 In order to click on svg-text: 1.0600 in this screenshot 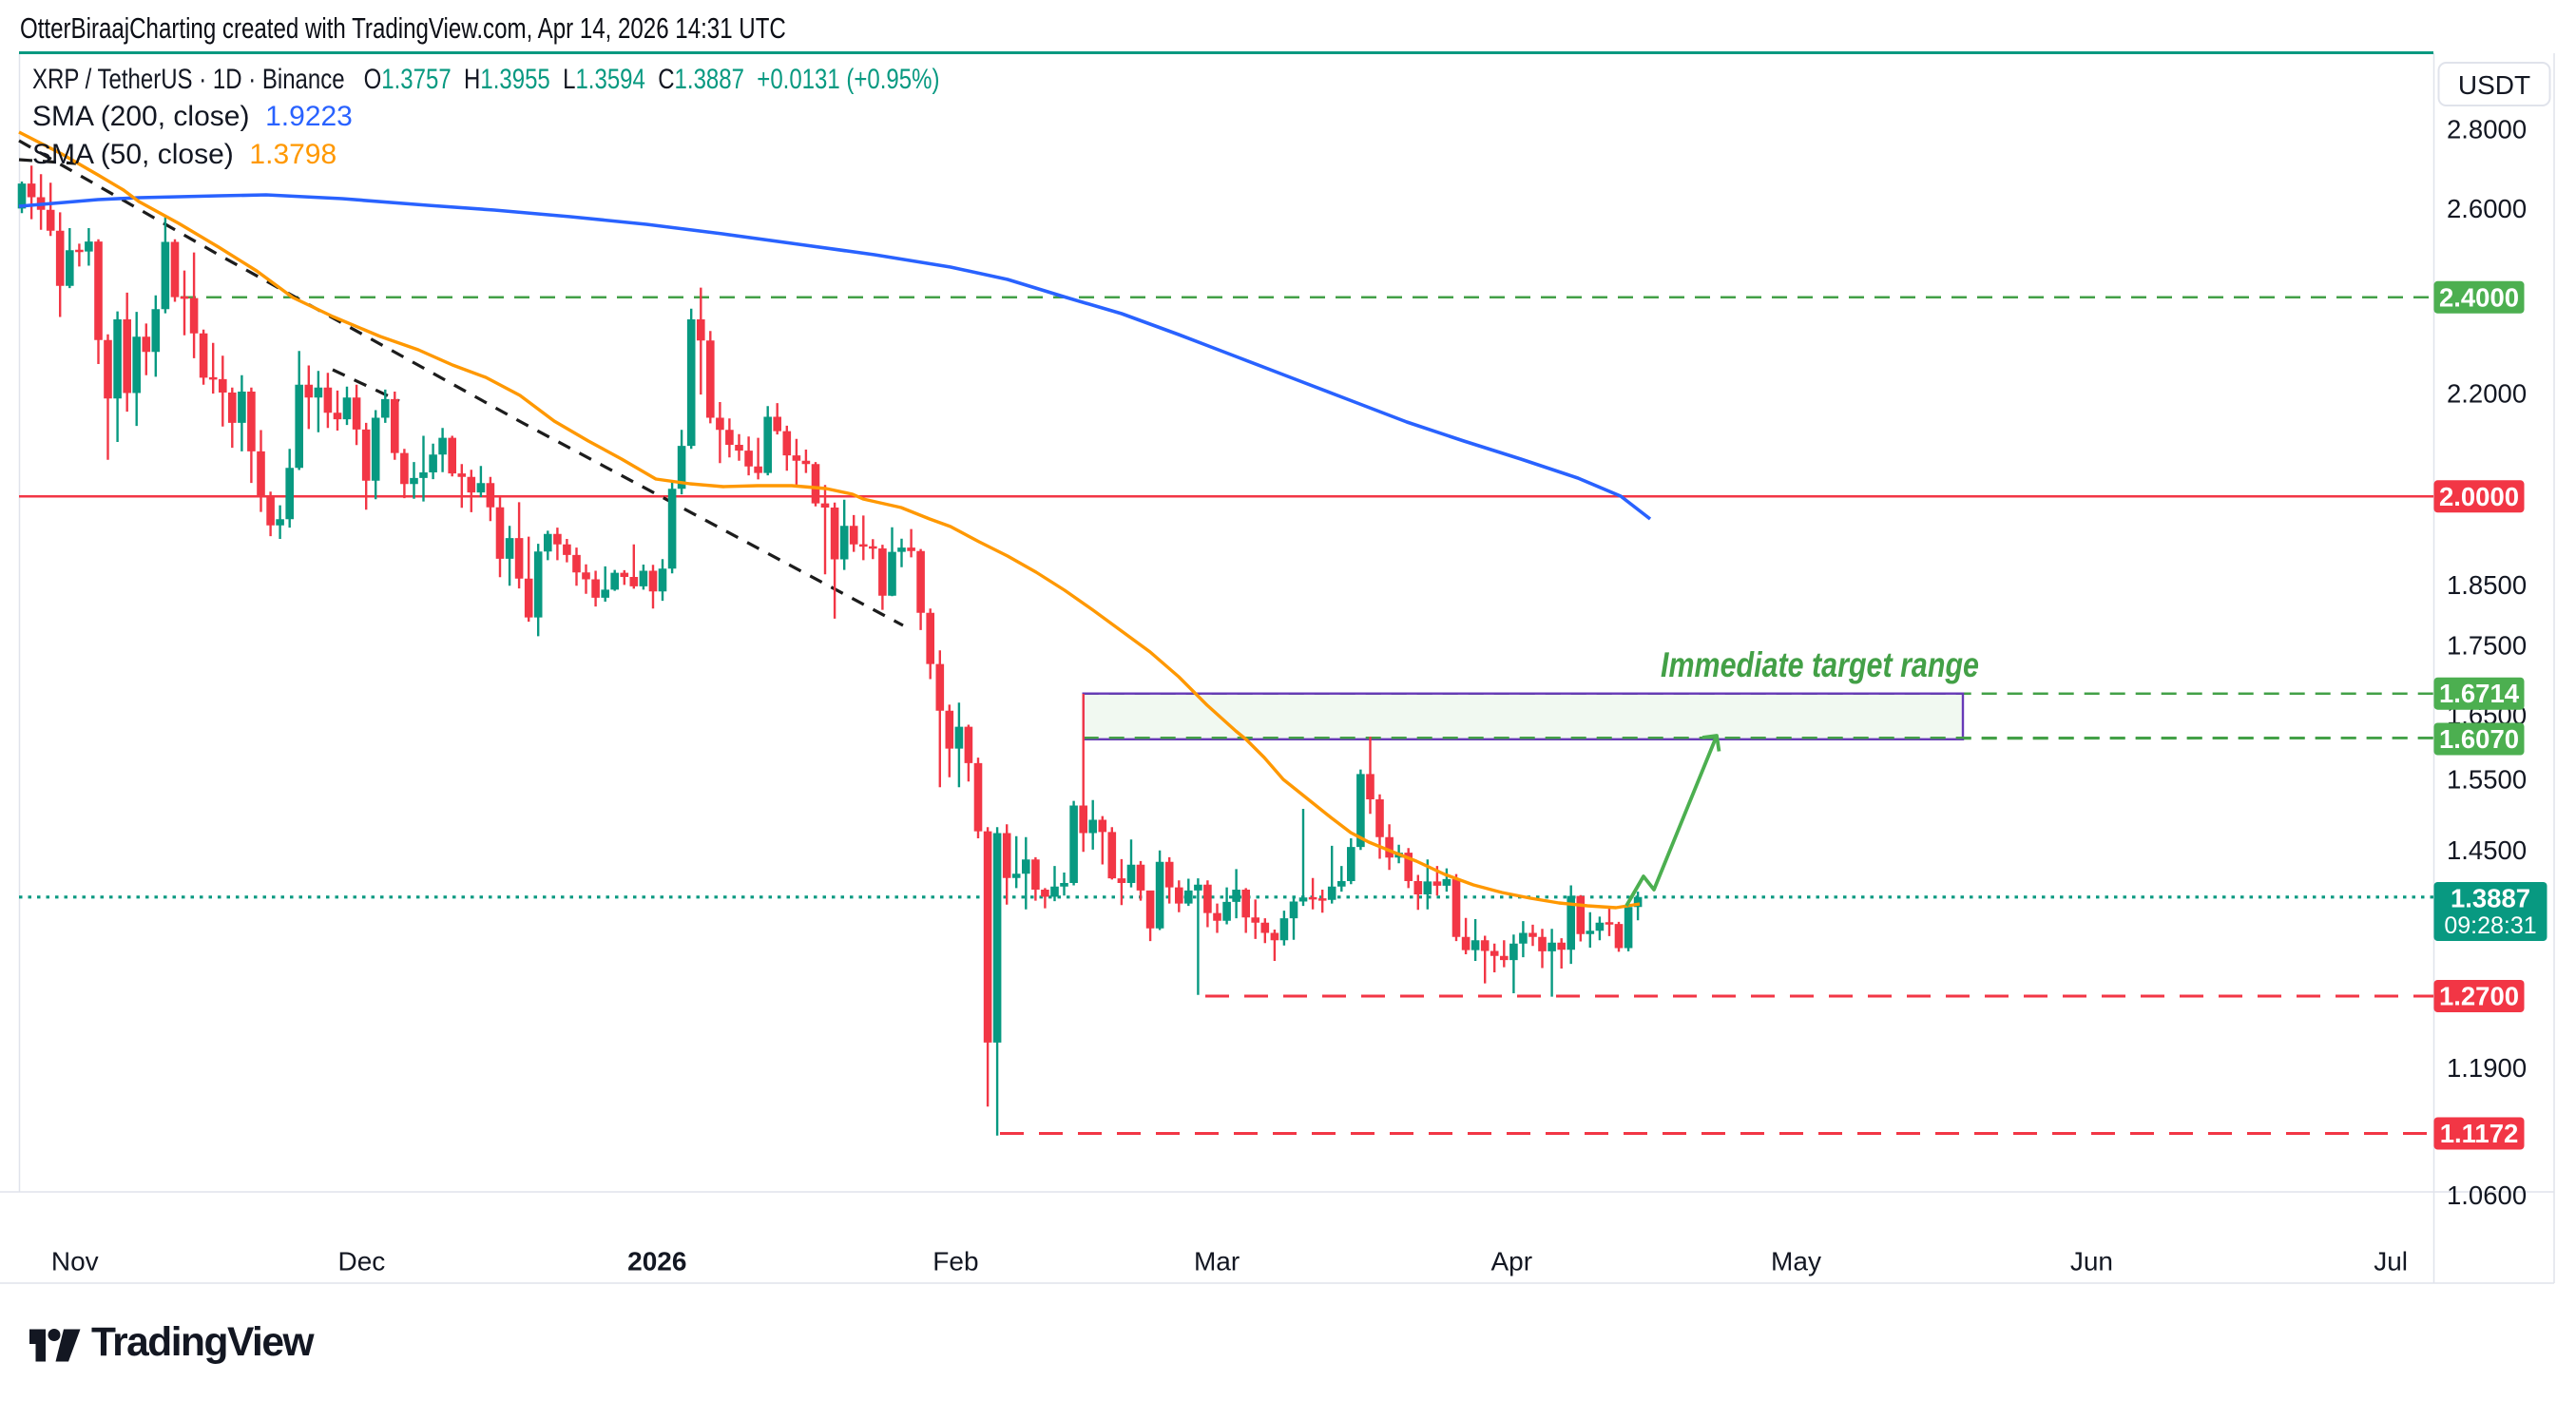, I will do `click(2487, 1195)`.